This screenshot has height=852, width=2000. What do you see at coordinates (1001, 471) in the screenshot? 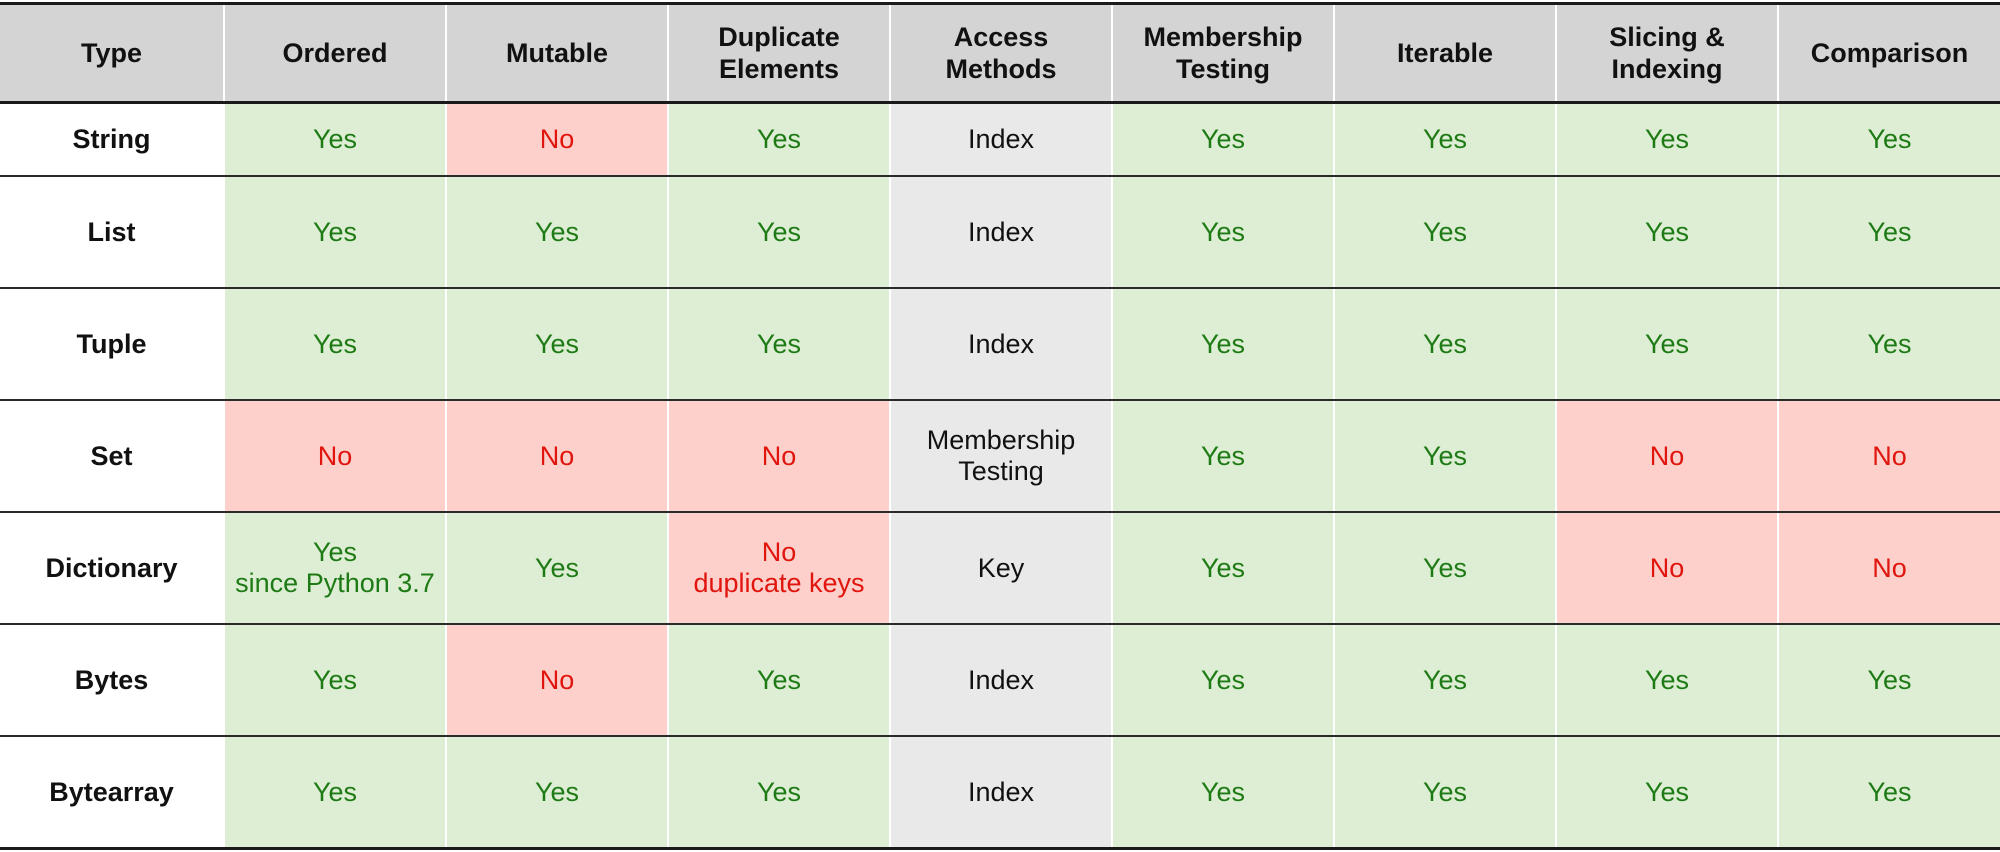
I see `access-methods-value: Testing` at bounding box center [1001, 471].